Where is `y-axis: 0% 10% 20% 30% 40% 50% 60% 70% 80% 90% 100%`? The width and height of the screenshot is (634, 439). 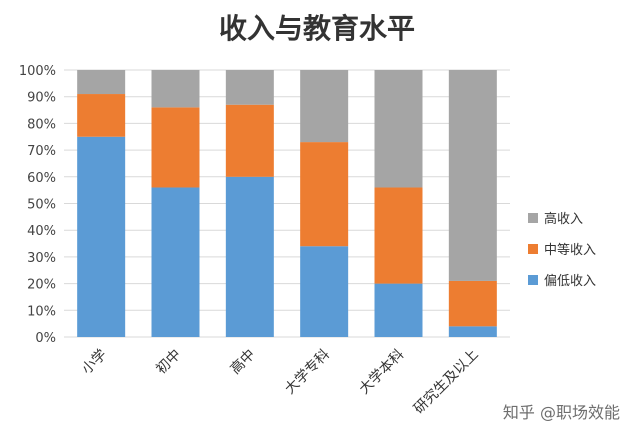 y-axis: 0% 10% 20% 30% 40% 50% 60% 70% 80% 90% 100% is located at coordinates (37, 205).